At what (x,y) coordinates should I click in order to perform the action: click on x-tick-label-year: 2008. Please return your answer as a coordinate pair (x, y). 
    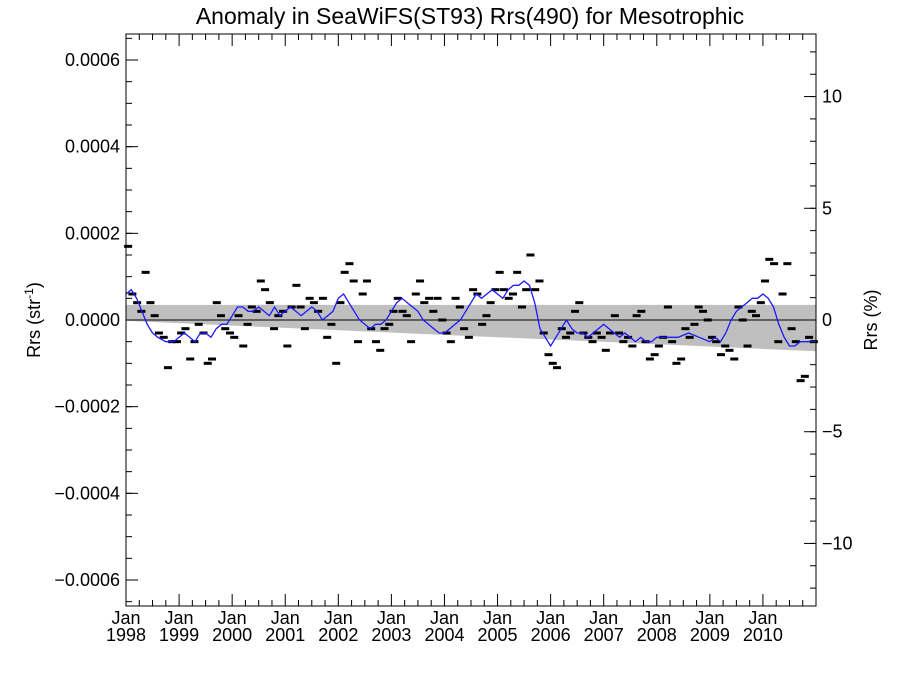
    Looking at the image, I should click on (657, 635).